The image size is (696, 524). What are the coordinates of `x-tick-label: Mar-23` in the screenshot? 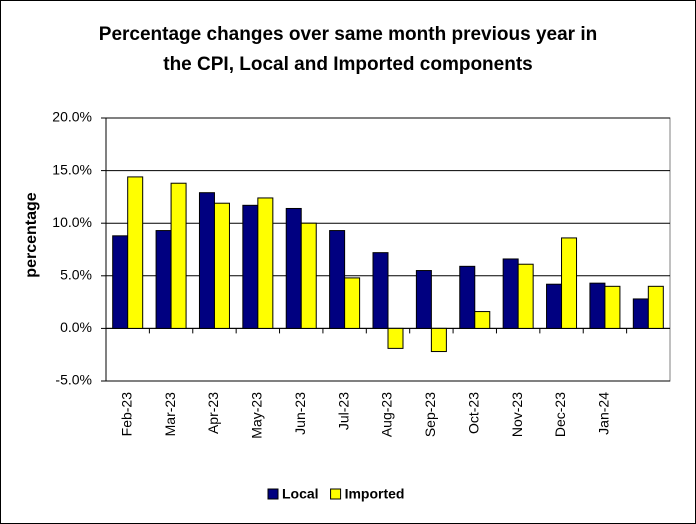 It's located at (170, 414).